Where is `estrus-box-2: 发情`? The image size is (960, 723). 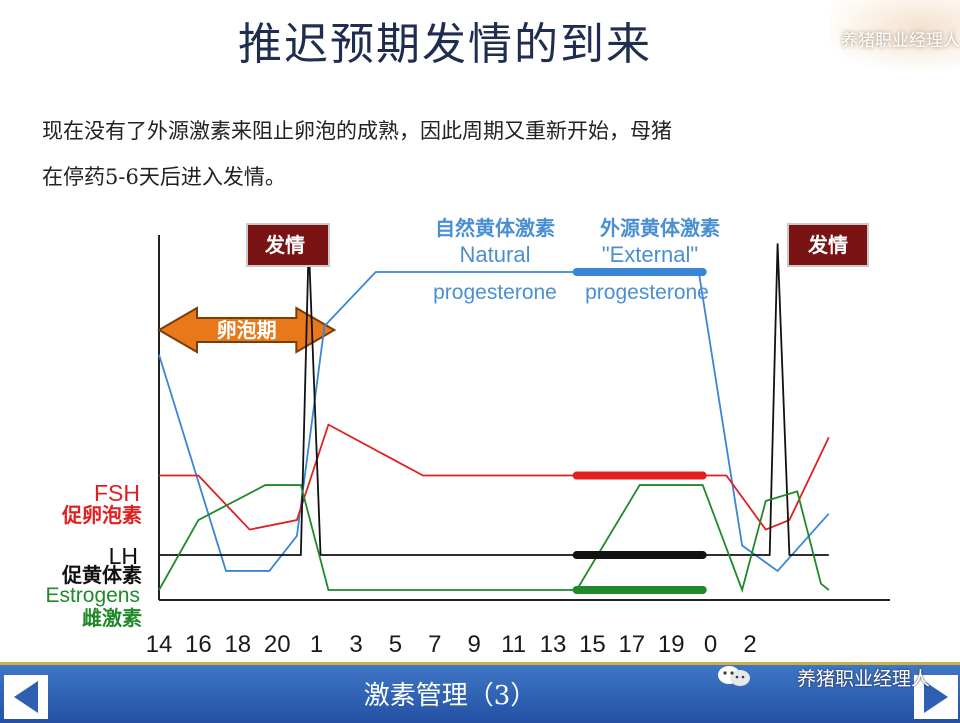 estrus-box-2: 发情 is located at coordinates (828, 245).